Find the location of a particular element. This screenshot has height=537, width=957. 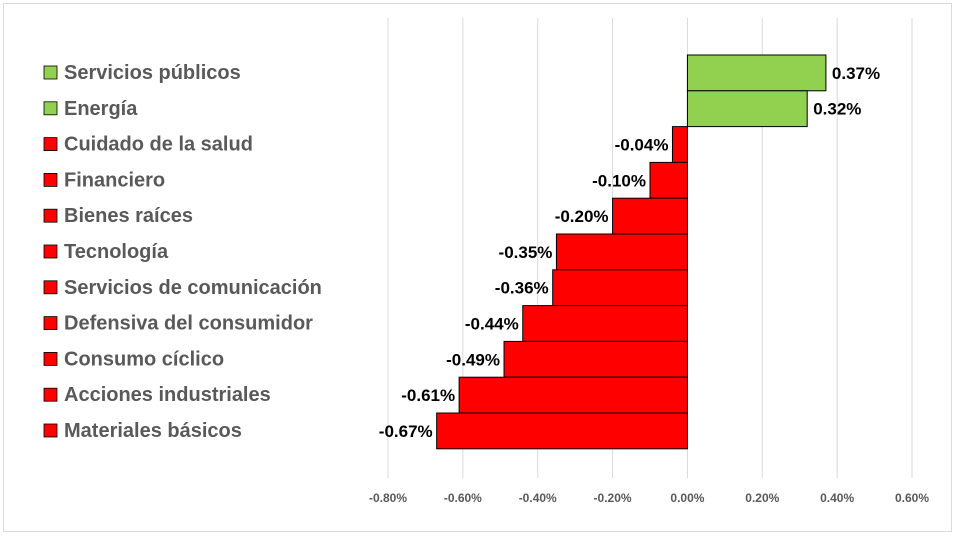

data-label: -0.49% is located at coordinates (473, 359).